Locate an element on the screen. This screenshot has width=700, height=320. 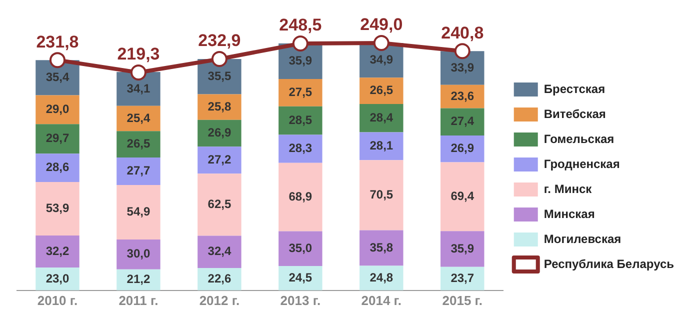
data-label: 23,6 is located at coordinates (462, 95).